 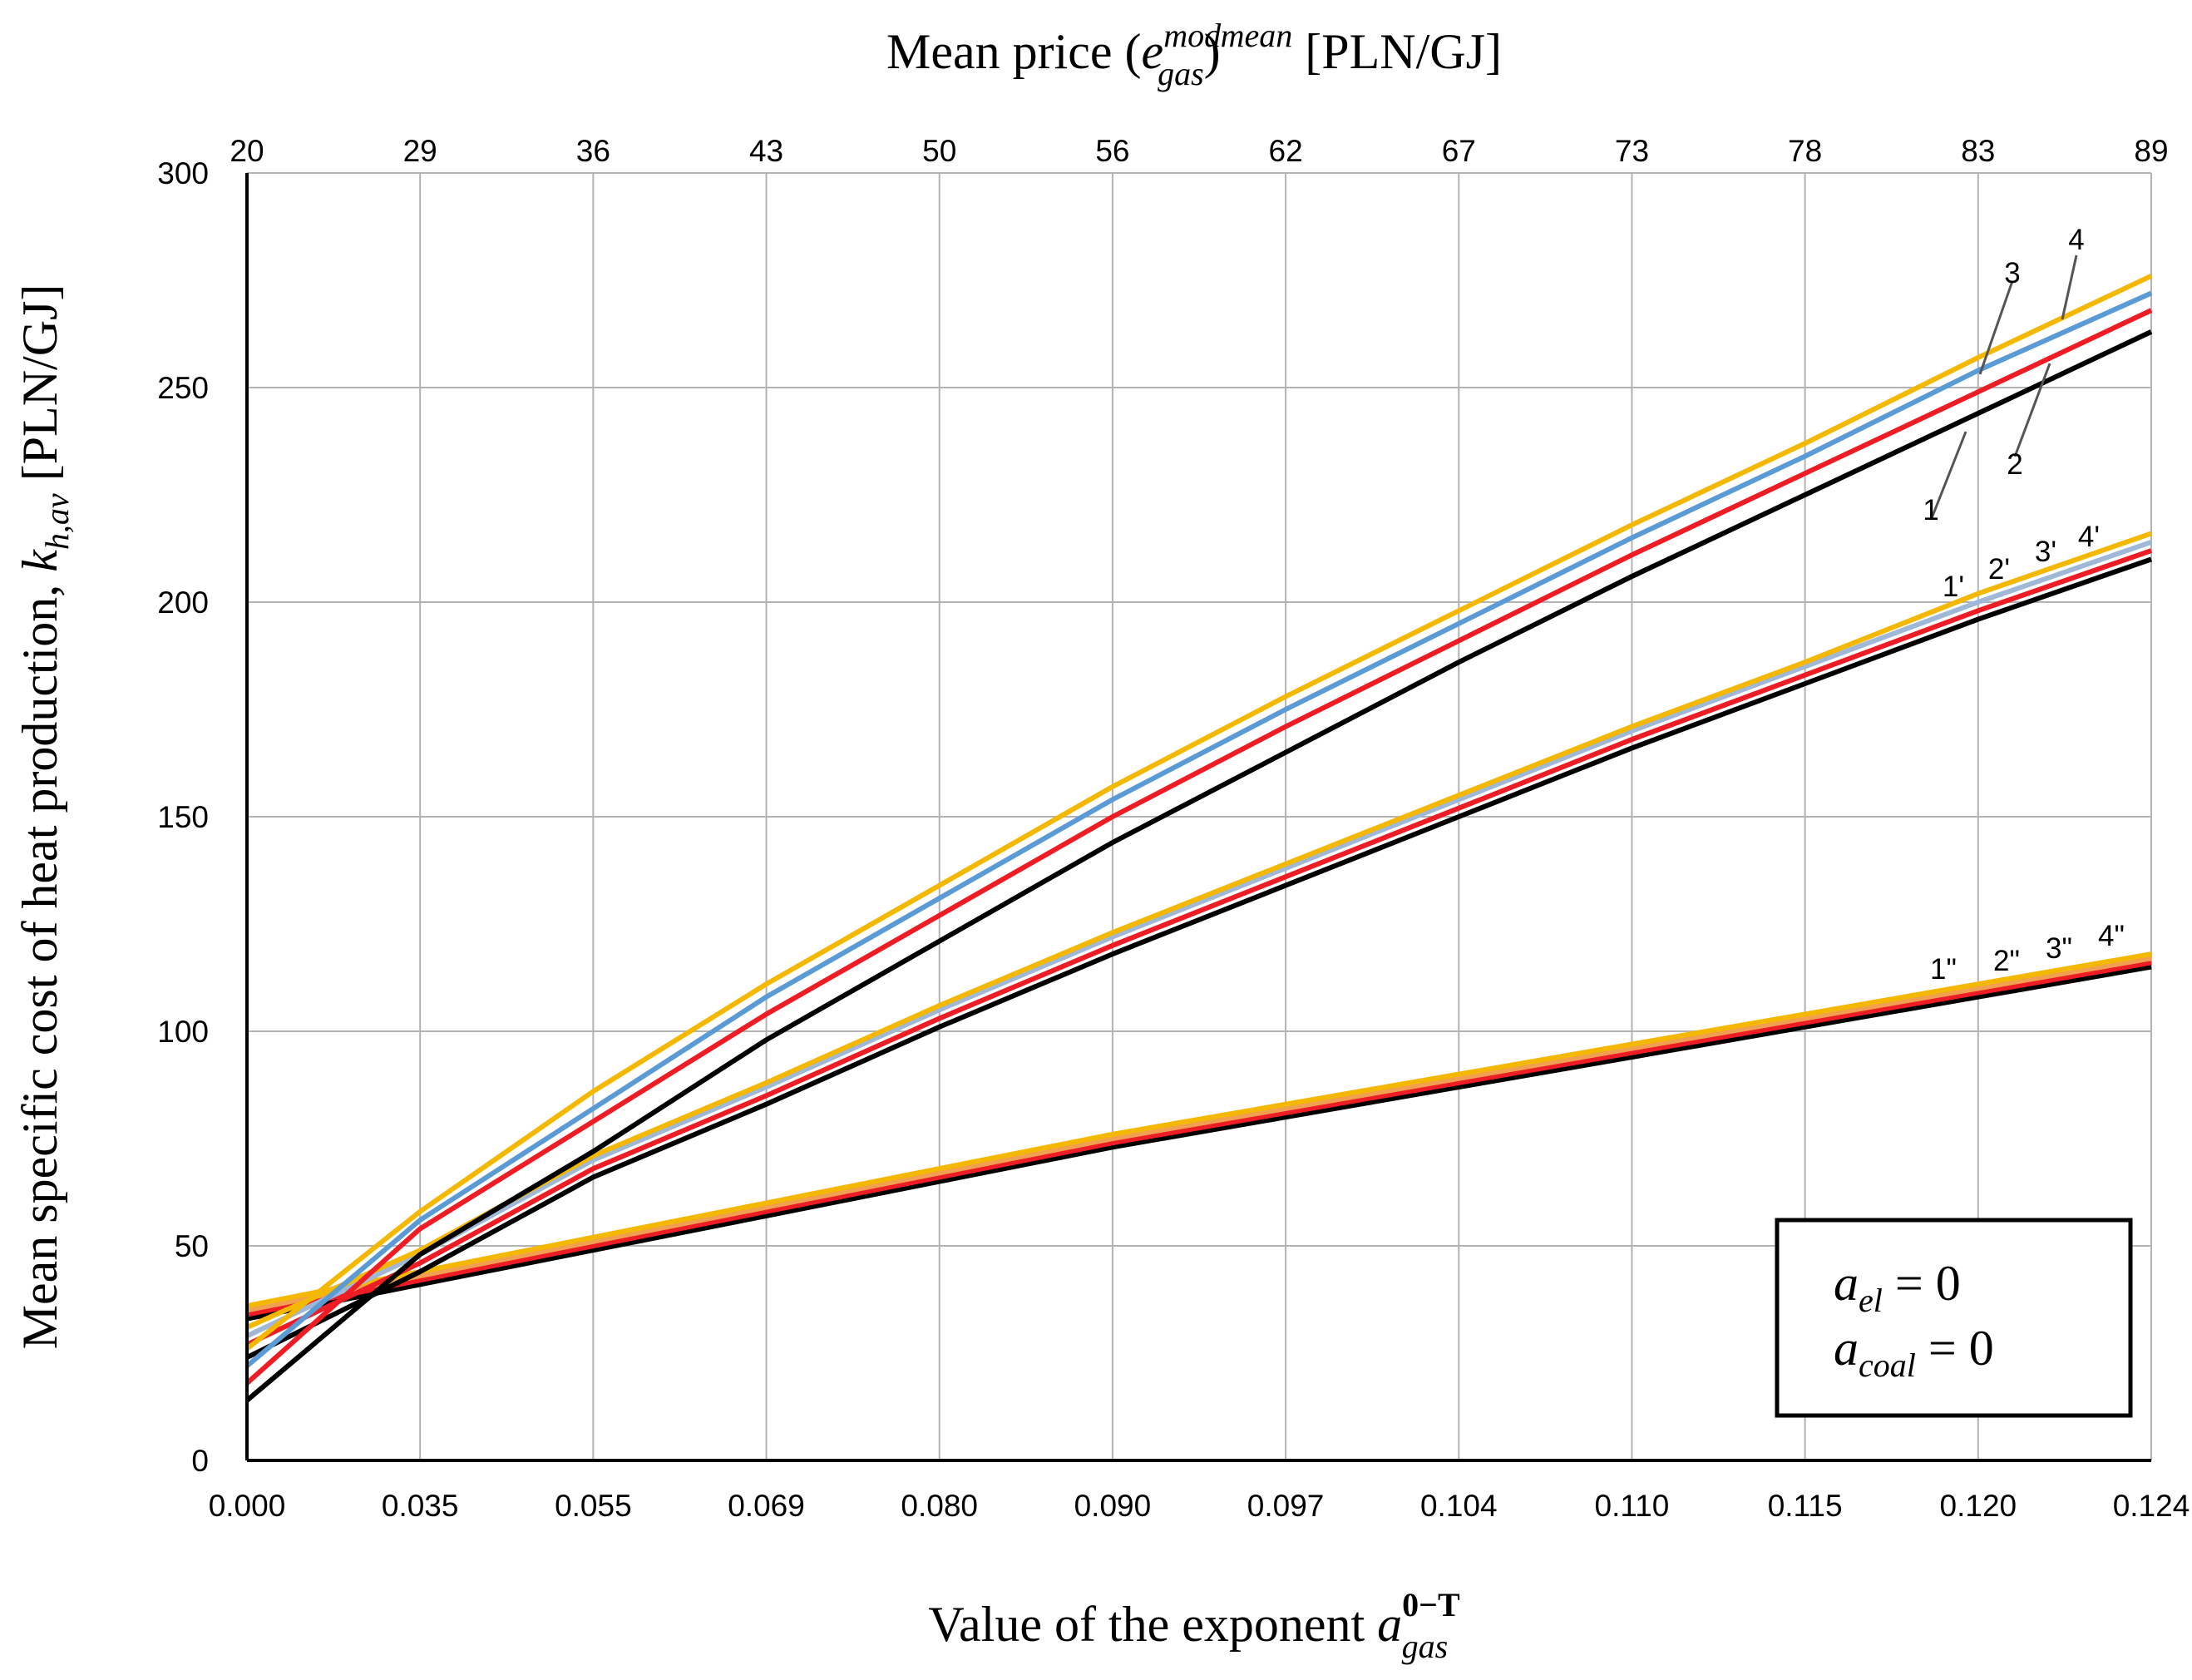 What do you see at coordinates (939, 151) in the screenshot?
I see `top-tick-label: 50` at bounding box center [939, 151].